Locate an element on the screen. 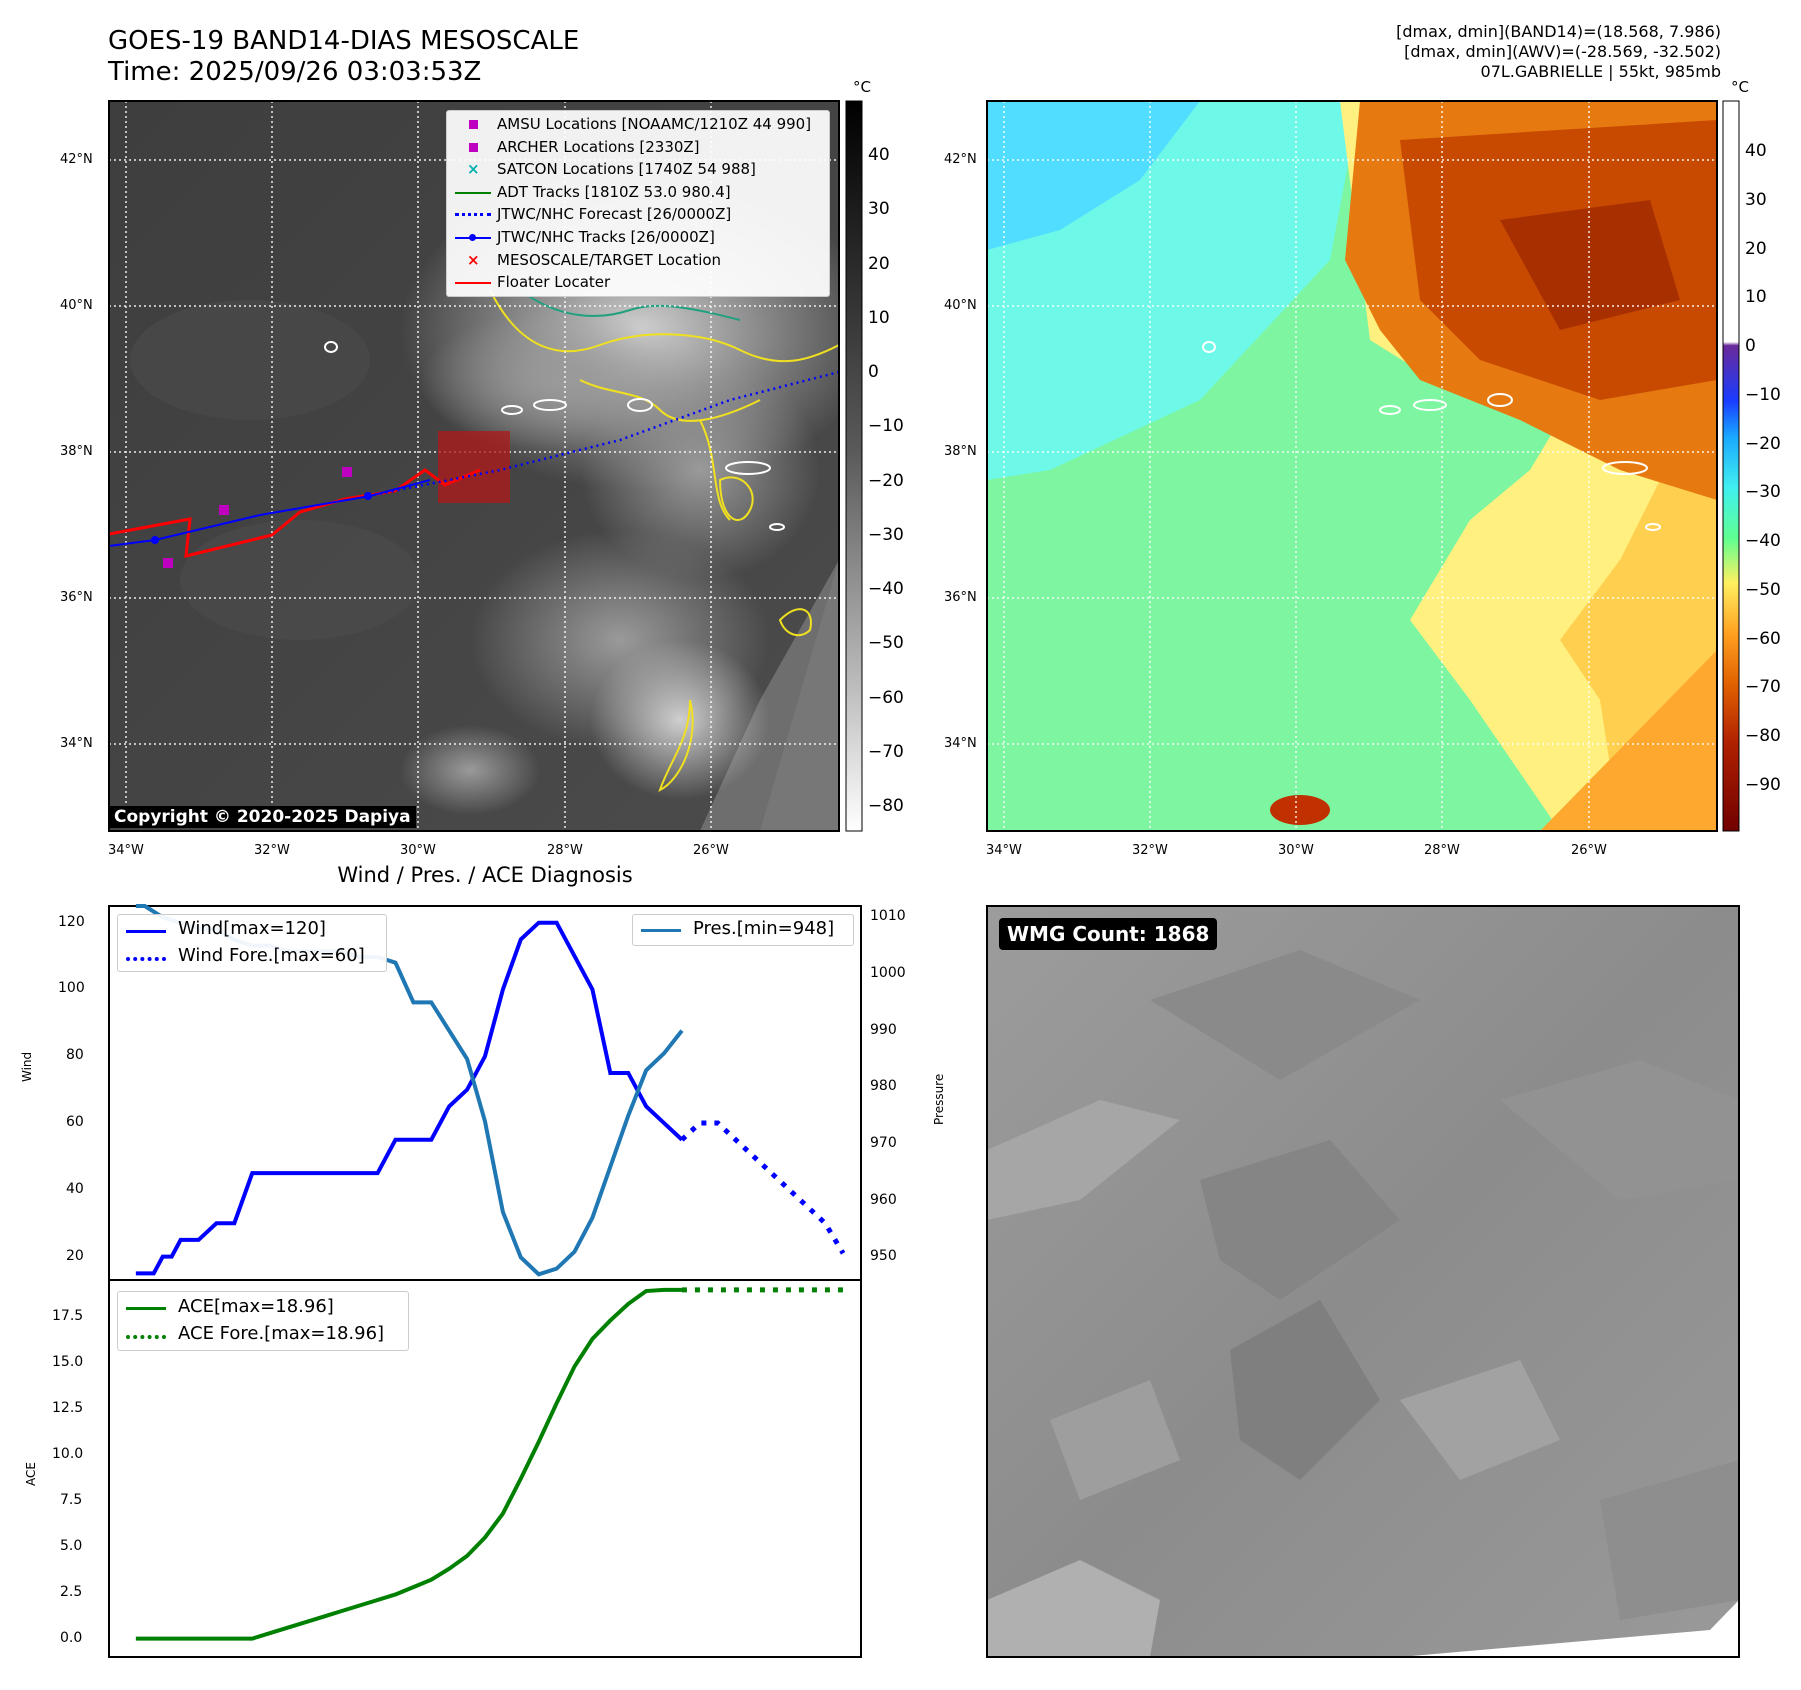 Image resolution: width=1801 pixels, height=1690 pixels. legend-label: JTWC/NHC Tracks [26/0000Z] is located at coordinates (606, 236).